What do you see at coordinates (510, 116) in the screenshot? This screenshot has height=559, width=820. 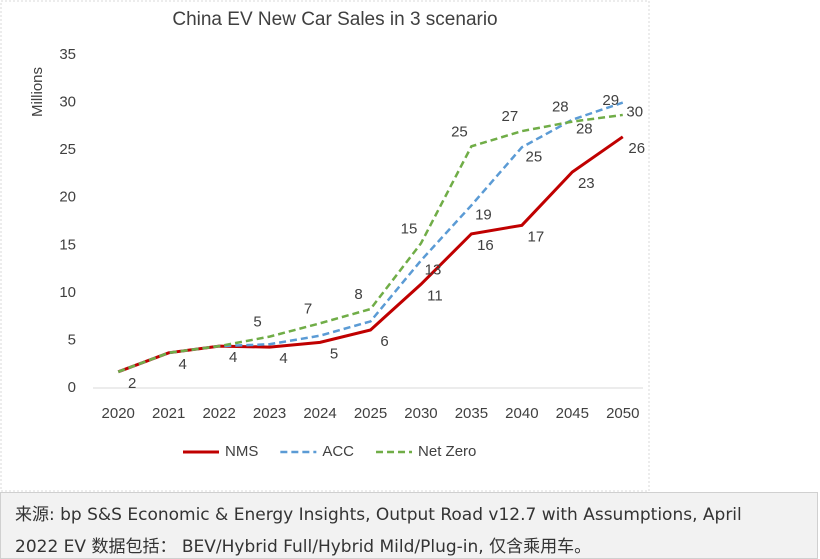 I see `data-label: 27` at bounding box center [510, 116].